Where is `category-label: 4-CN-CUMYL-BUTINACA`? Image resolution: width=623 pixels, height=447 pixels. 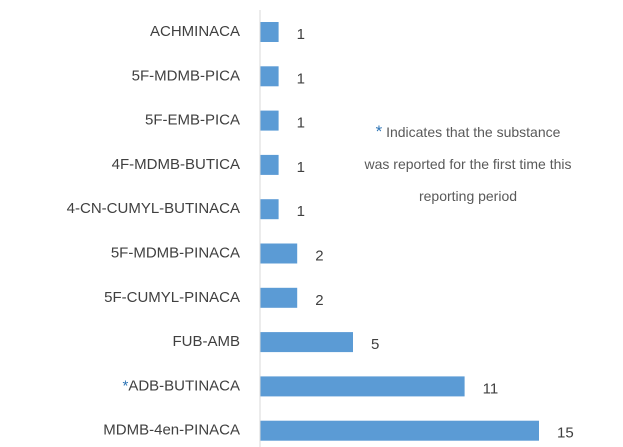
category-label: 4-CN-CUMYL-BUTINACA is located at coordinates (153, 208).